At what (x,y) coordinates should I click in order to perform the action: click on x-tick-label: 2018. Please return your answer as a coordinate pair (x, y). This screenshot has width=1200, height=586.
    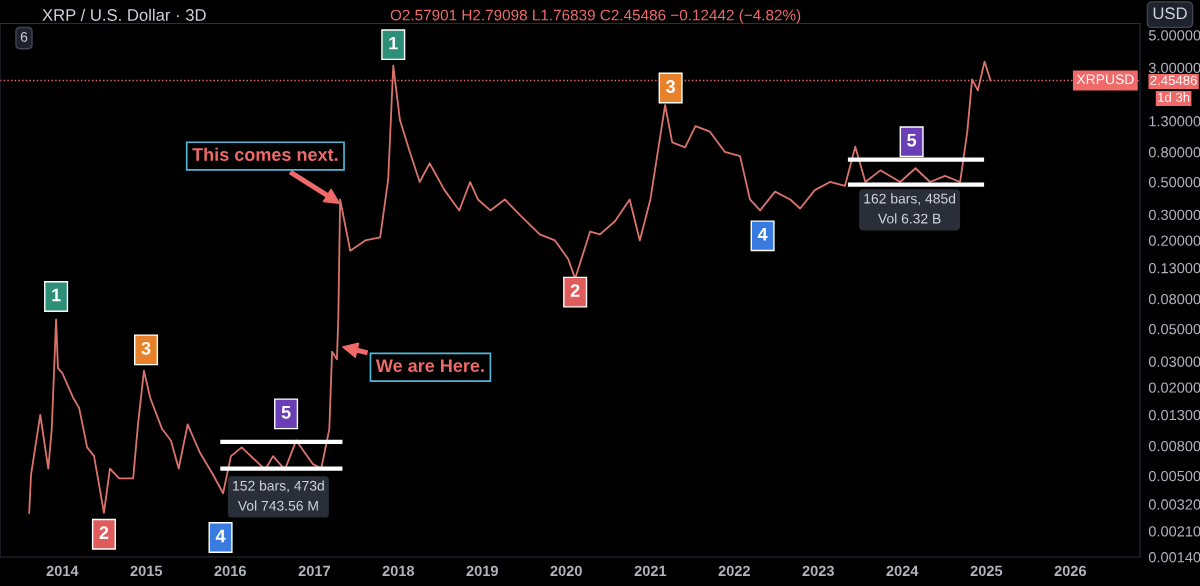
    Looking at the image, I should click on (398, 571).